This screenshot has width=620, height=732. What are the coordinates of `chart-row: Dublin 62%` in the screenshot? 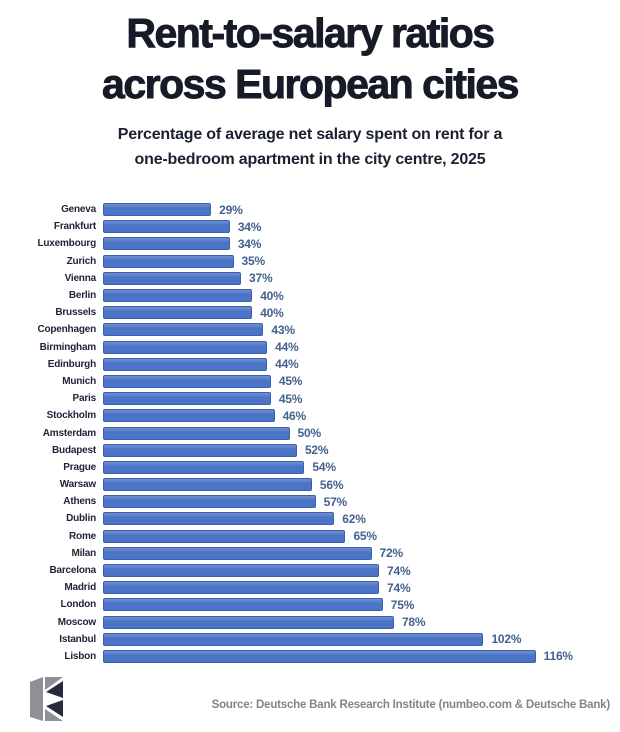 It's located at (310, 518).